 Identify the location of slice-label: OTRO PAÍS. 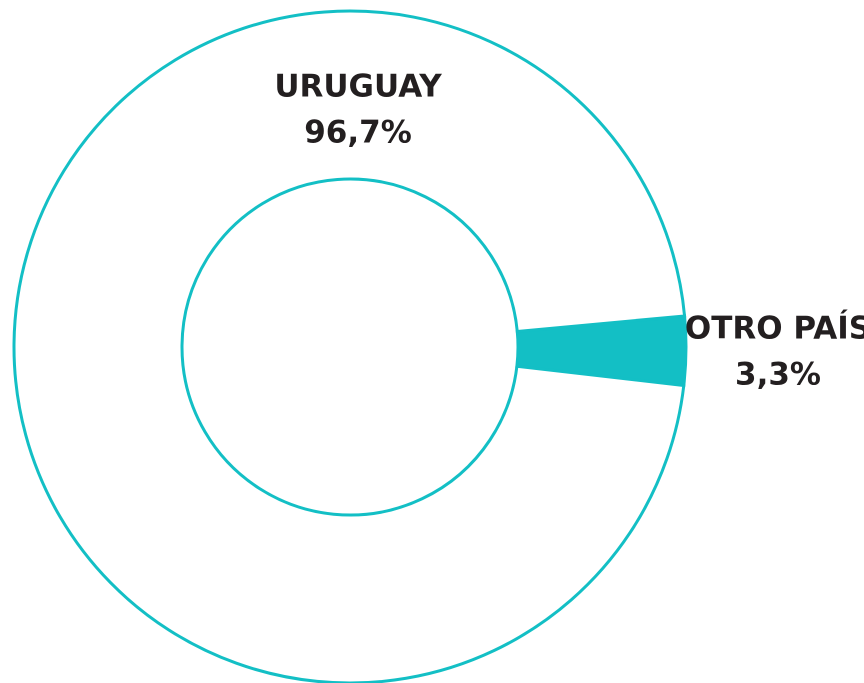
(774, 329).